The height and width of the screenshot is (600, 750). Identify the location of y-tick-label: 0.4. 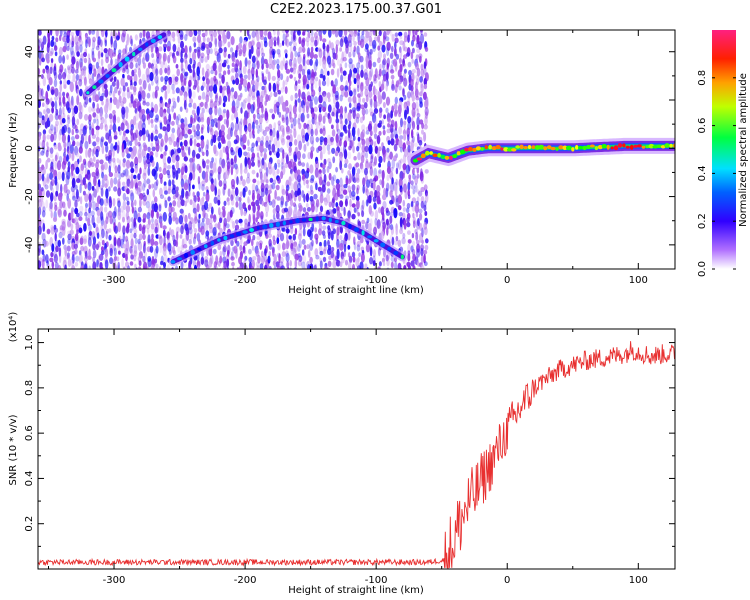
(29, 478).